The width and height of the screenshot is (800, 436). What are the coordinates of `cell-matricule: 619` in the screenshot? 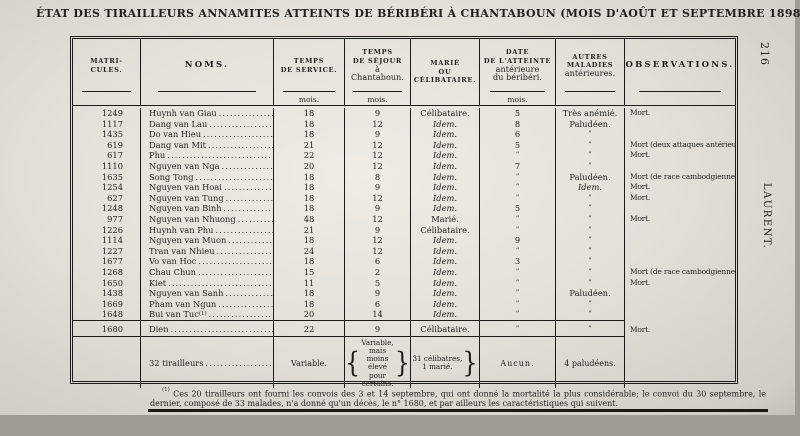 It's located at (107, 145).